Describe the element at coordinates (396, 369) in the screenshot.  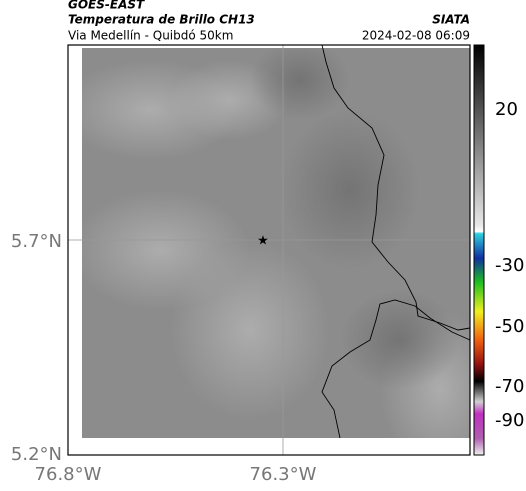
I see `border` at that location.